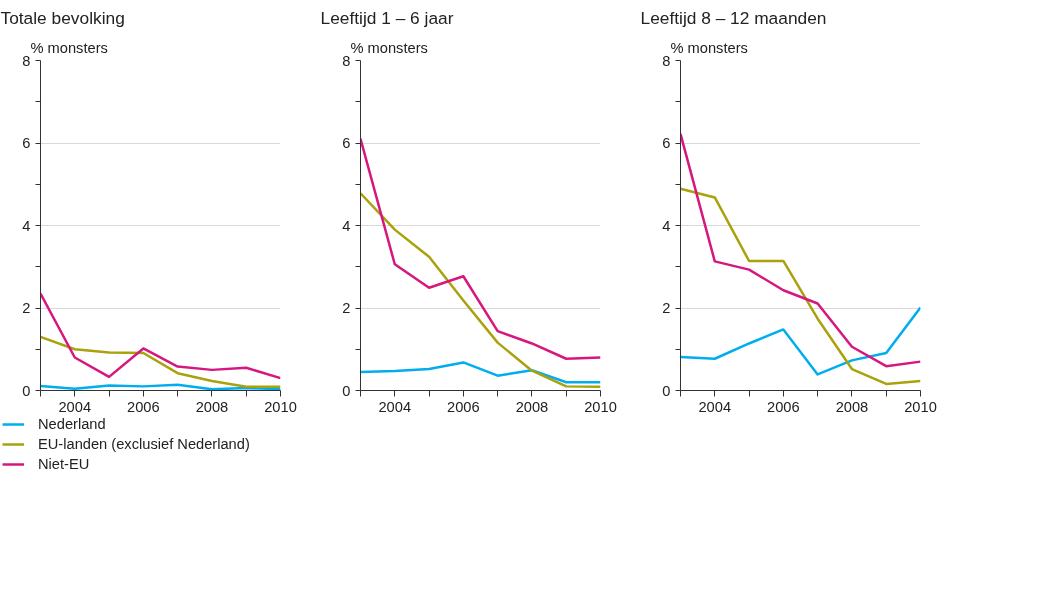  I want to click on legend-label: Nederland, so click(72, 424).